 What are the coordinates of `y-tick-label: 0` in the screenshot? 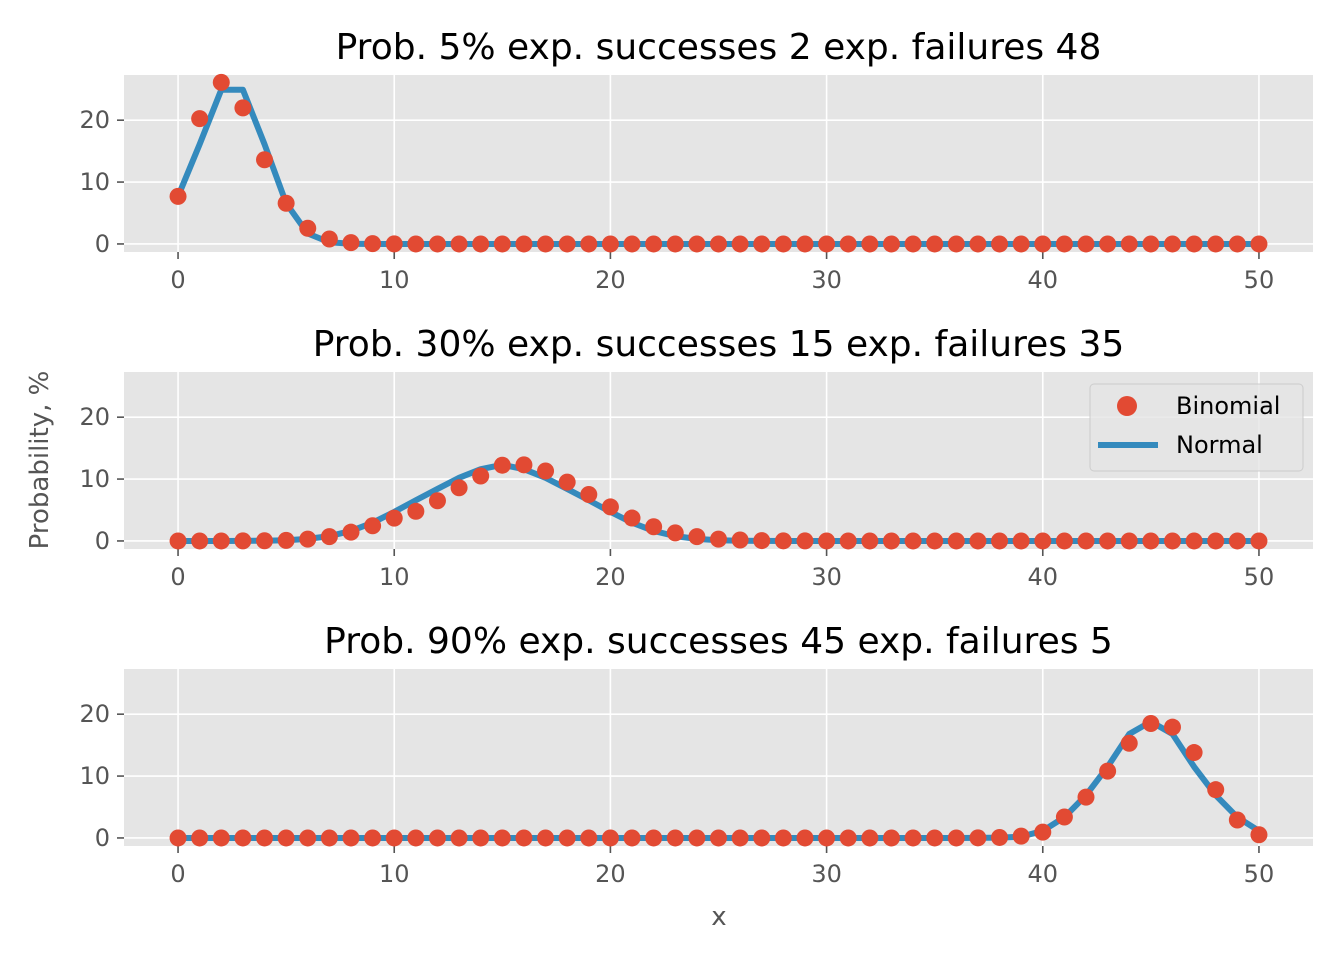 It's located at (102, 838).